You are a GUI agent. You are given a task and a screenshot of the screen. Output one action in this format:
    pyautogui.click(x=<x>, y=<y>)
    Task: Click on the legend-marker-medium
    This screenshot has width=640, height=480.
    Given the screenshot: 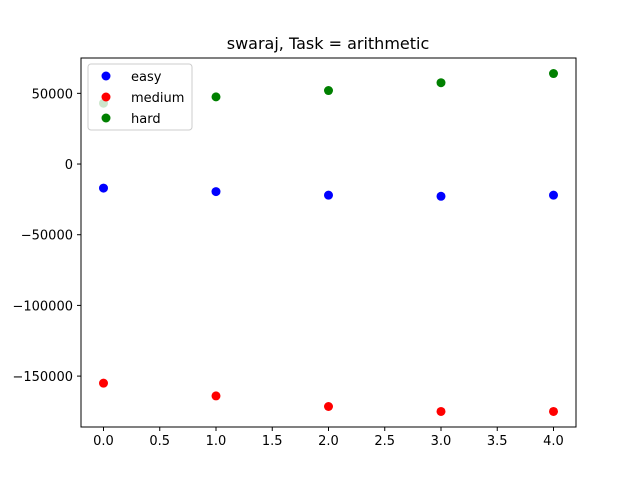 What is the action you would take?
    pyautogui.click(x=106, y=97)
    